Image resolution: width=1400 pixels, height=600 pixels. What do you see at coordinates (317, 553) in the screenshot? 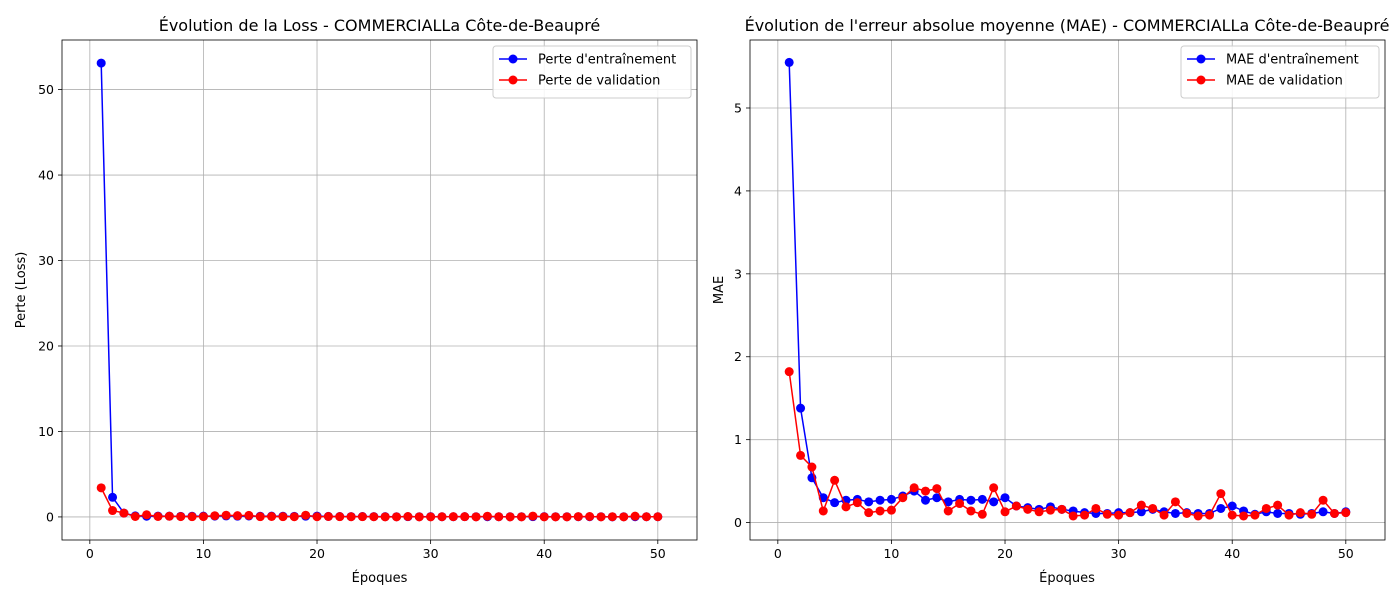
I see `loss-x-tick-label: 20` at bounding box center [317, 553].